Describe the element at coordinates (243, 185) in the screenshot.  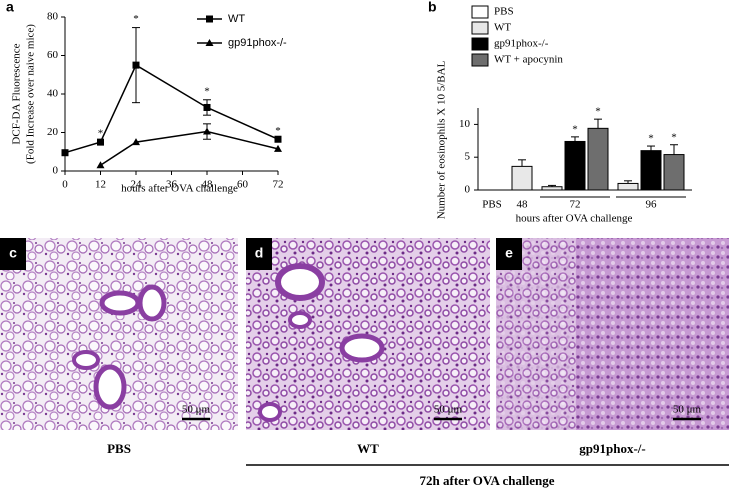
I see `x-tick-label: 60` at that location.